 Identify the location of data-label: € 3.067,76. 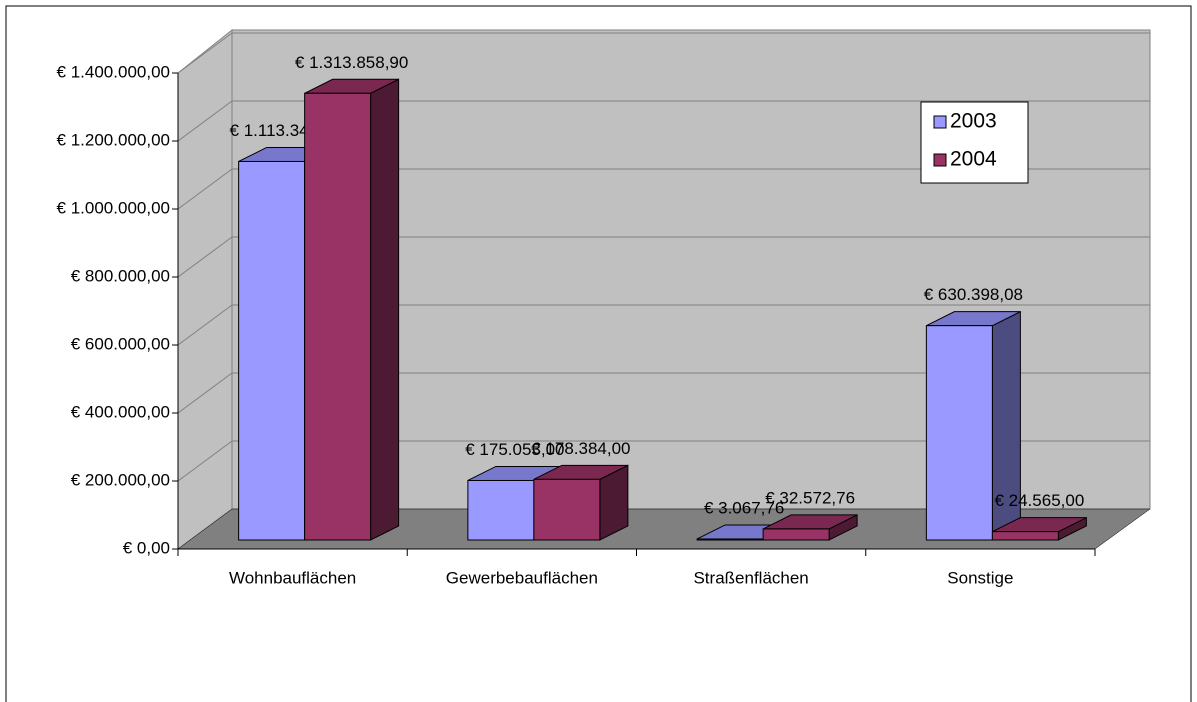
(744, 507).